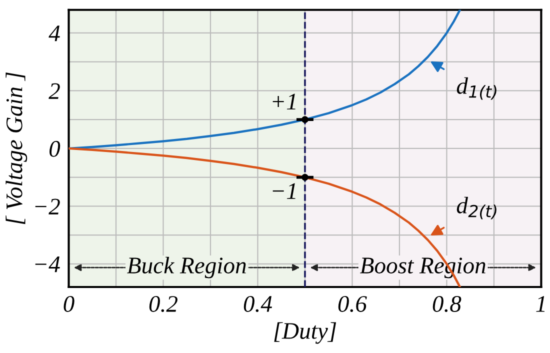  I want to click on annotation: −1, so click(284, 191).